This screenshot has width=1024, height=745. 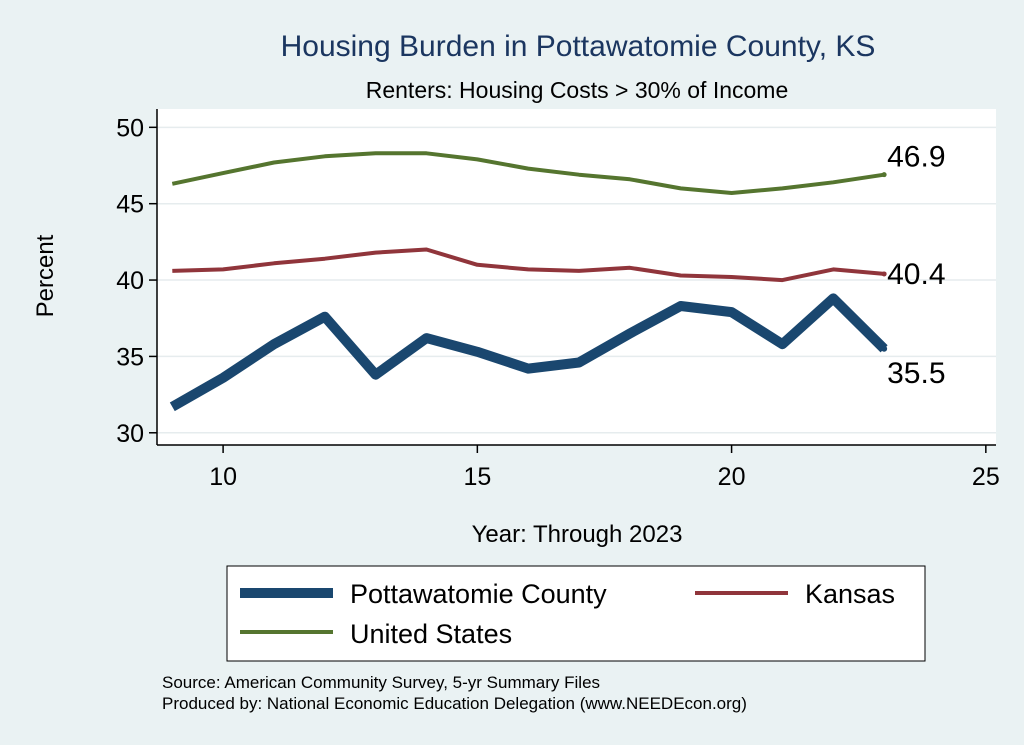 I want to click on legend-label: Pottawatomie County, so click(x=478, y=594).